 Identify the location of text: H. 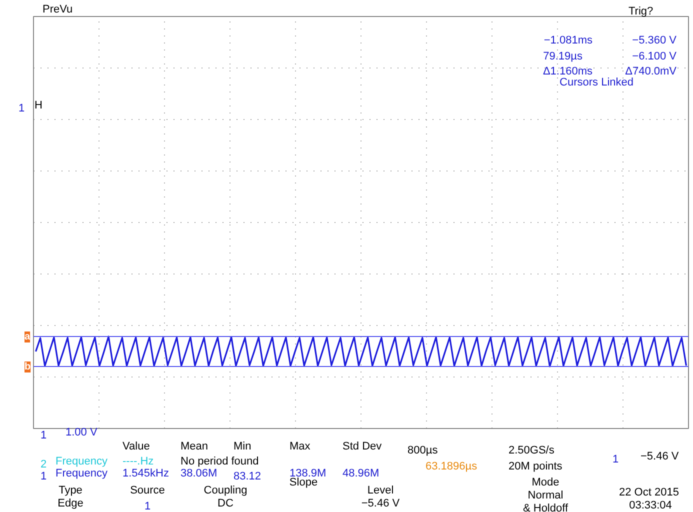
(38, 106).